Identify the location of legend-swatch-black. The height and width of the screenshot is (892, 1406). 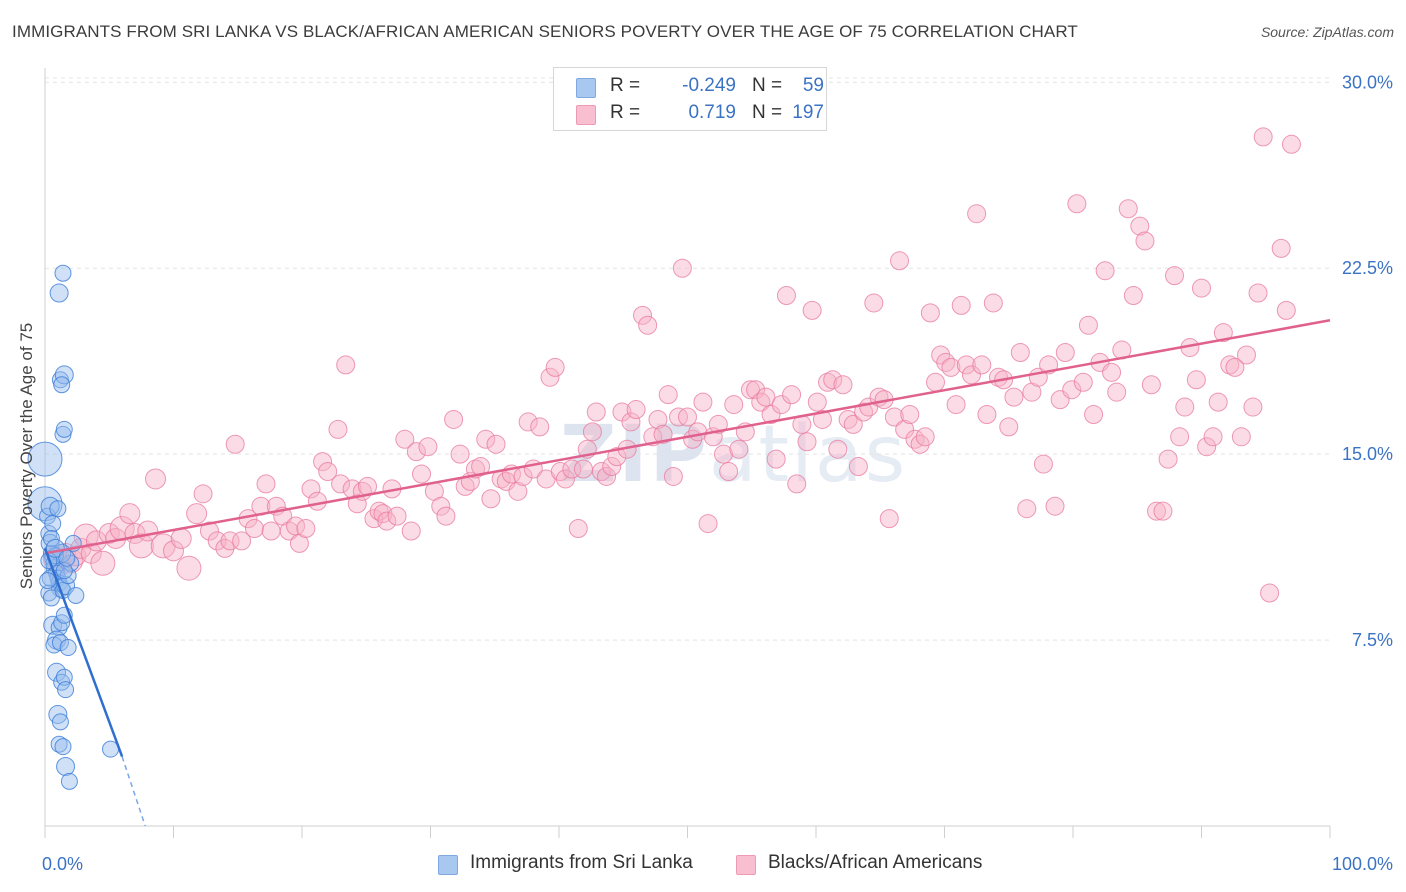
(586, 115).